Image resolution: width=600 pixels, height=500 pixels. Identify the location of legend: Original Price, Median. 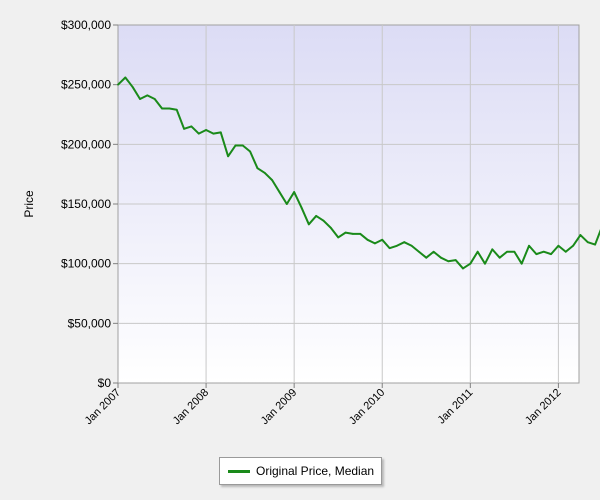
(300, 471).